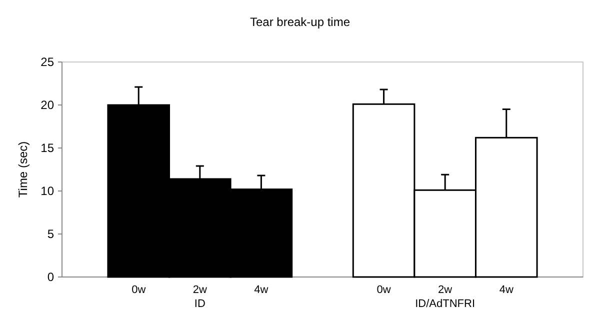 This screenshot has width=600, height=327. What do you see at coordinates (50, 277) in the screenshot?
I see `y-tick-label: 0` at bounding box center [50, 277].